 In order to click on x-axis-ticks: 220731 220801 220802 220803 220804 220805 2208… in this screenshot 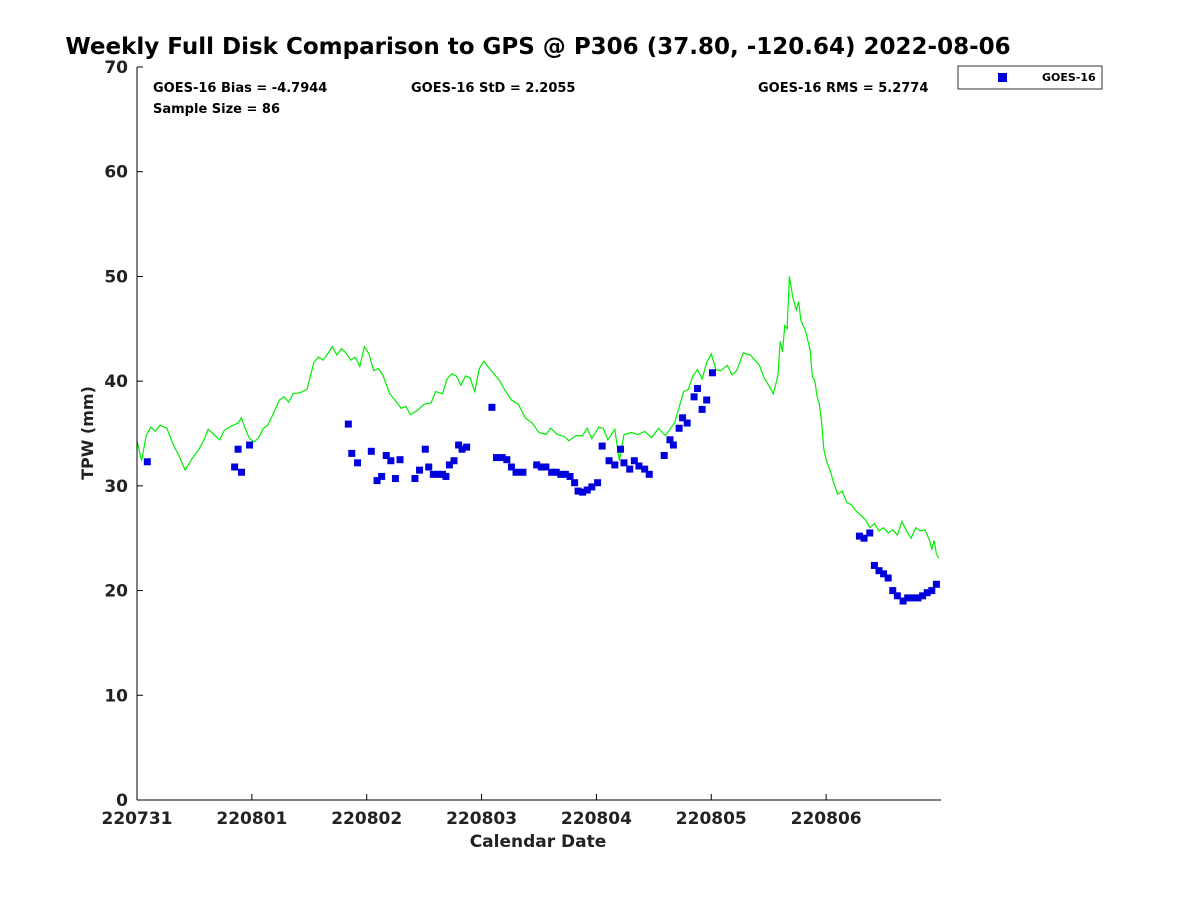, I will do `click(482, 811)`.